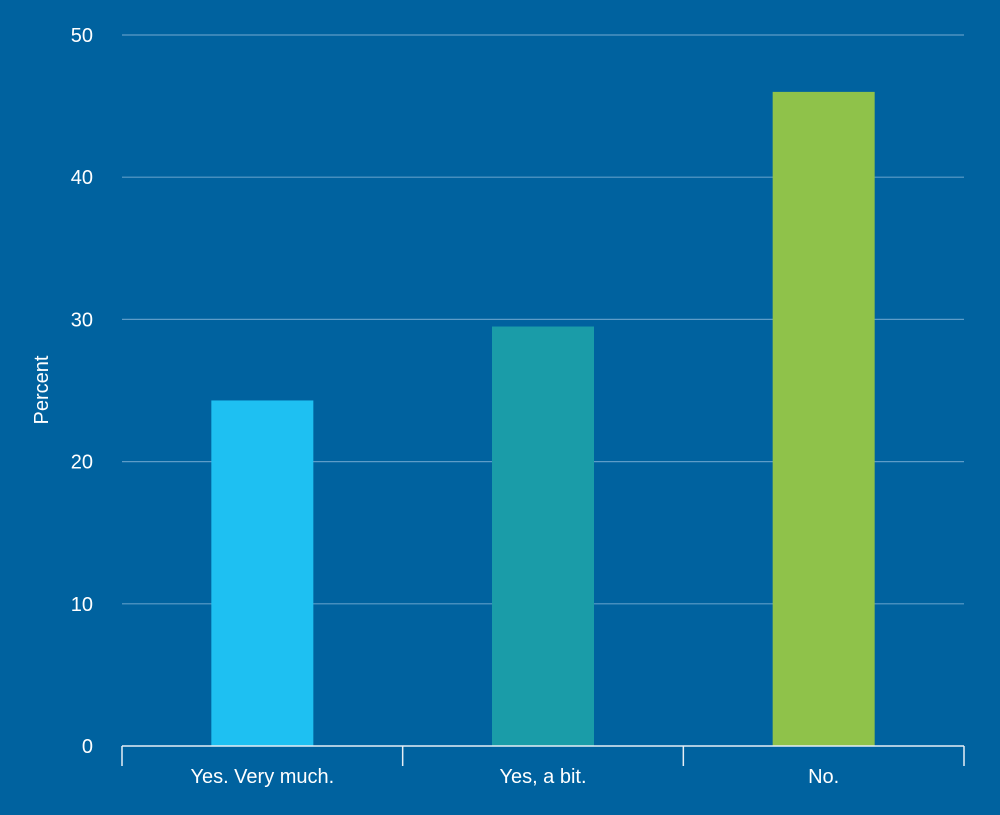 The height and width of the screenshot is (815, 1000). Describe the element at coordinates (262, 777) in the screenshot. I see `x-tick-label-1: Yes. Very much.` at that location.